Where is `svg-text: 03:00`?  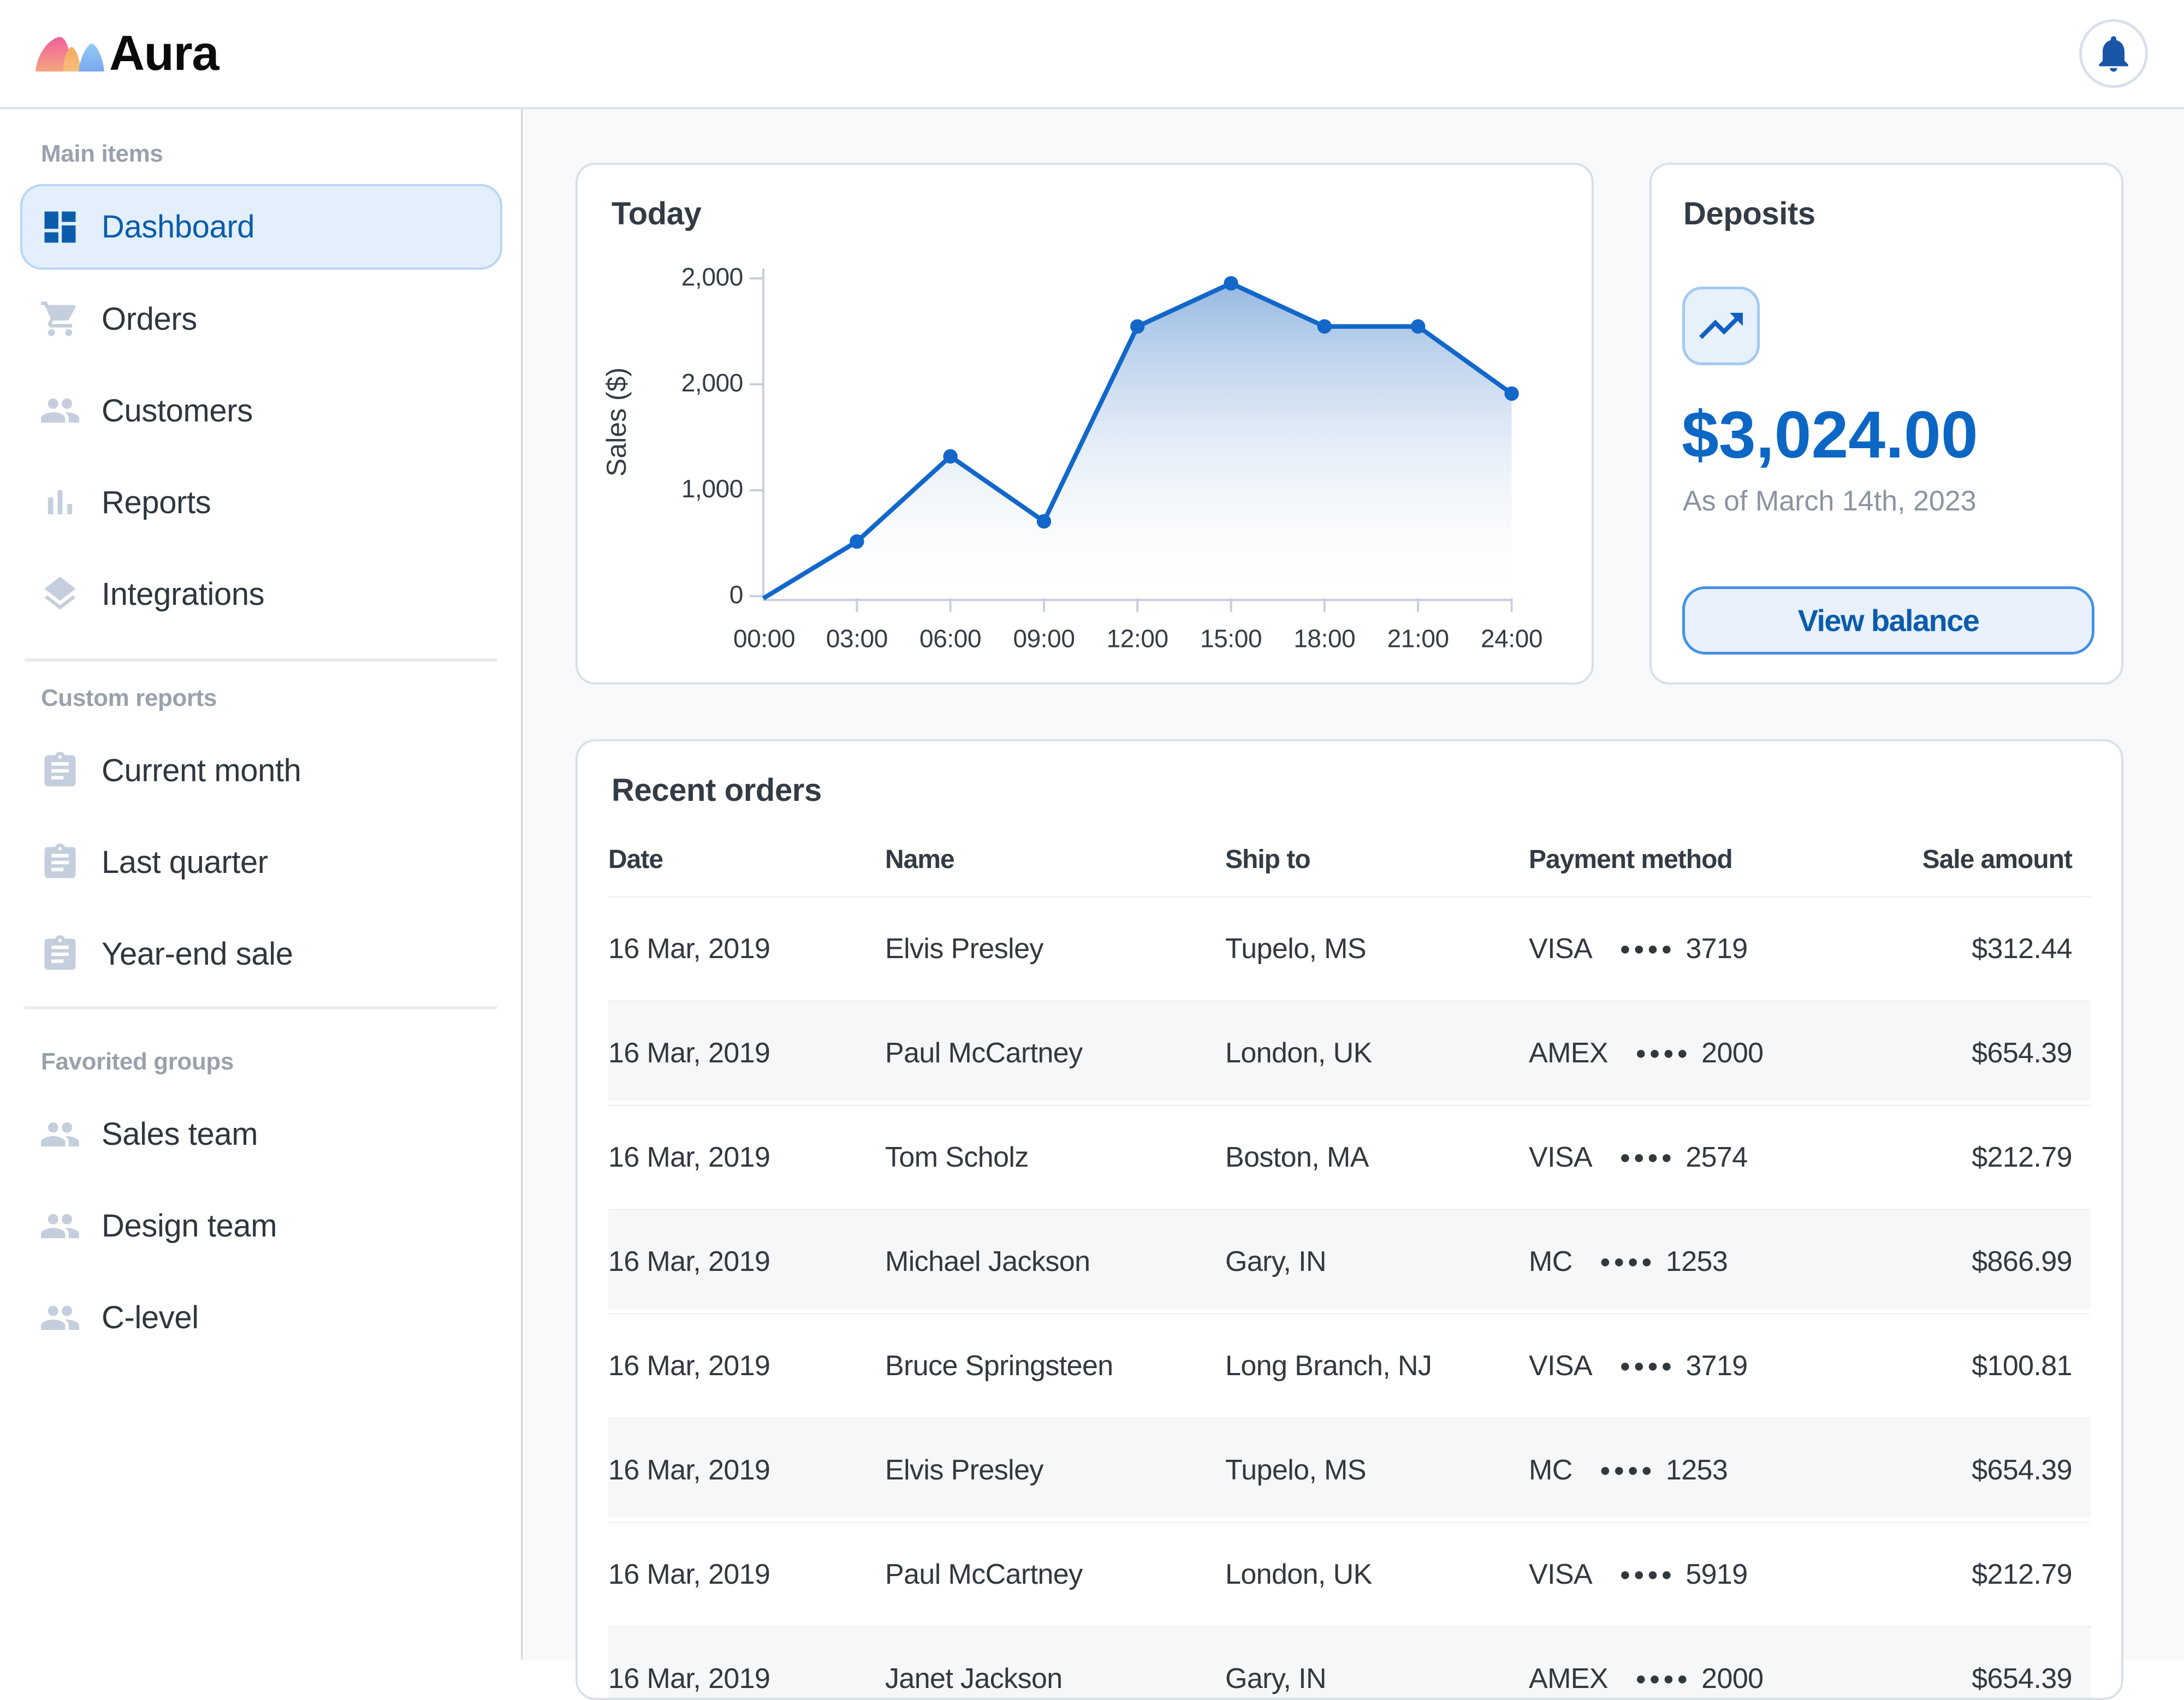 svg-text: 03:00 is located at coordinates (857, 639).